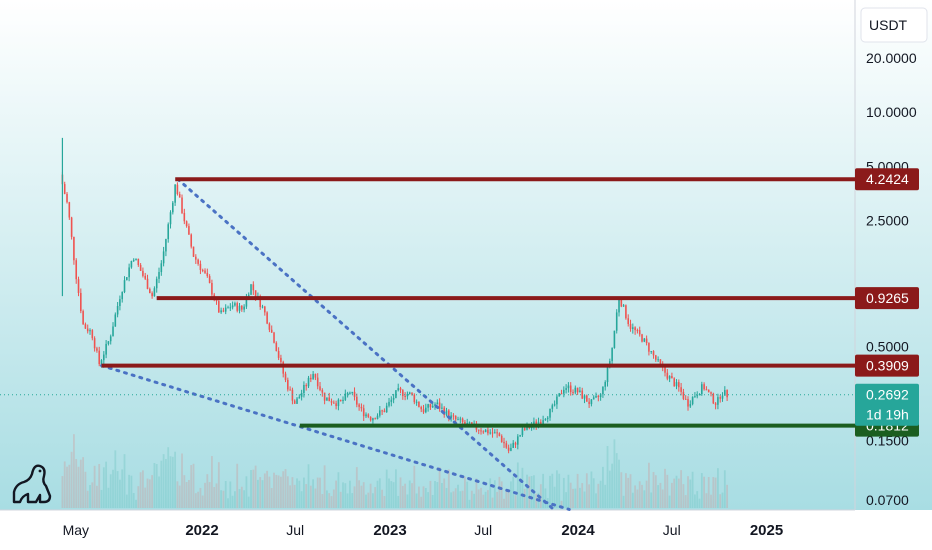  Describe the element at coordinates (466, 530) in the screenshot. I see `x-axis-background` at that location.